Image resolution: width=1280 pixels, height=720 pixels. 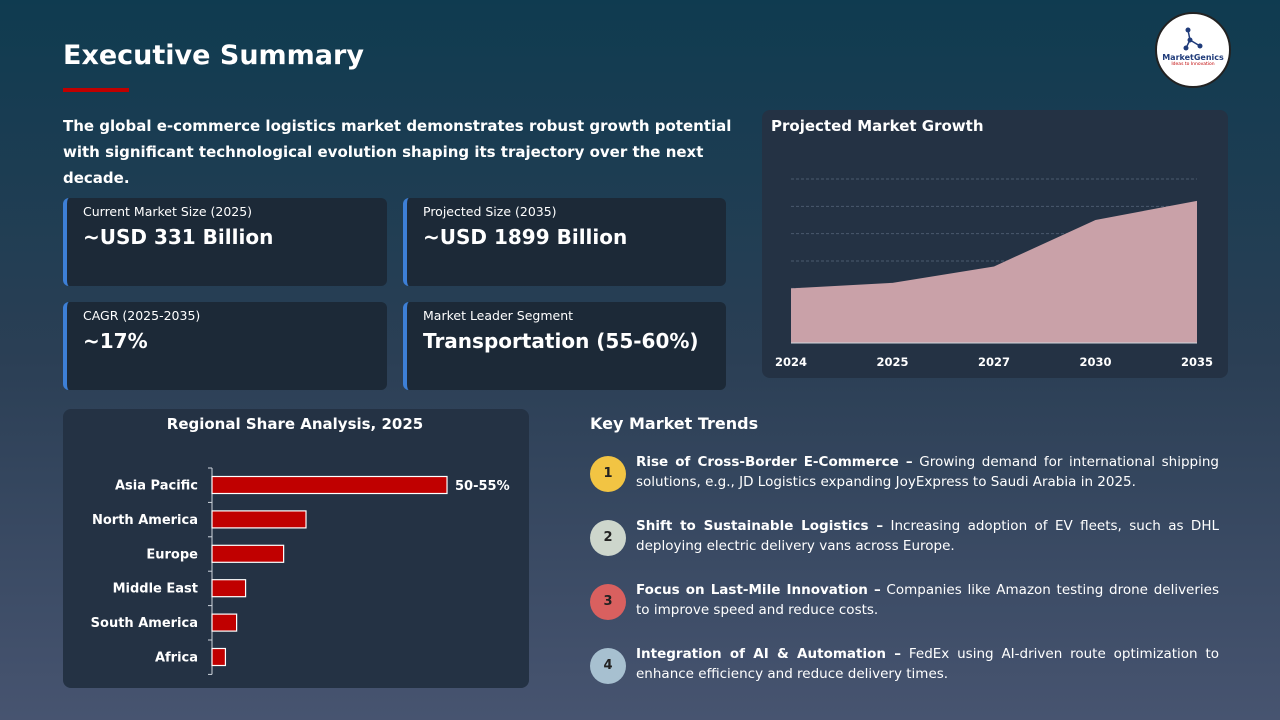 I want to click on trend-heading: Integration of AI & Automation –, so click(x=768, y=654).